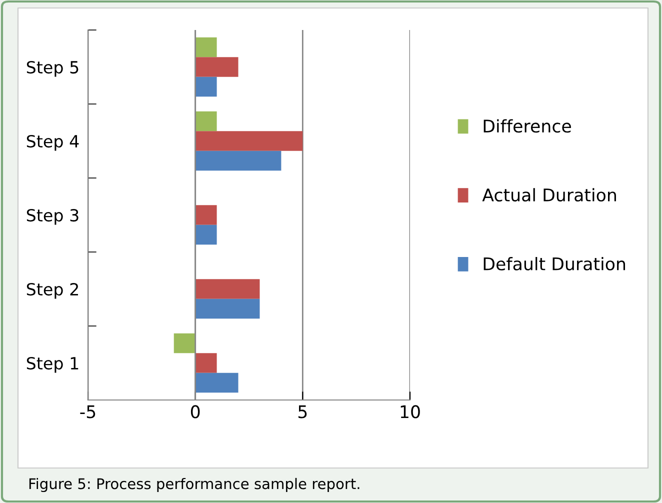 Image resolution: width=662 pixels, height=503 pixels. What do you see at coordinates (194, 485) in the screenshot?
I see `caption: Figure 5: Process performance sample report.` at bounding box center [194, 485].